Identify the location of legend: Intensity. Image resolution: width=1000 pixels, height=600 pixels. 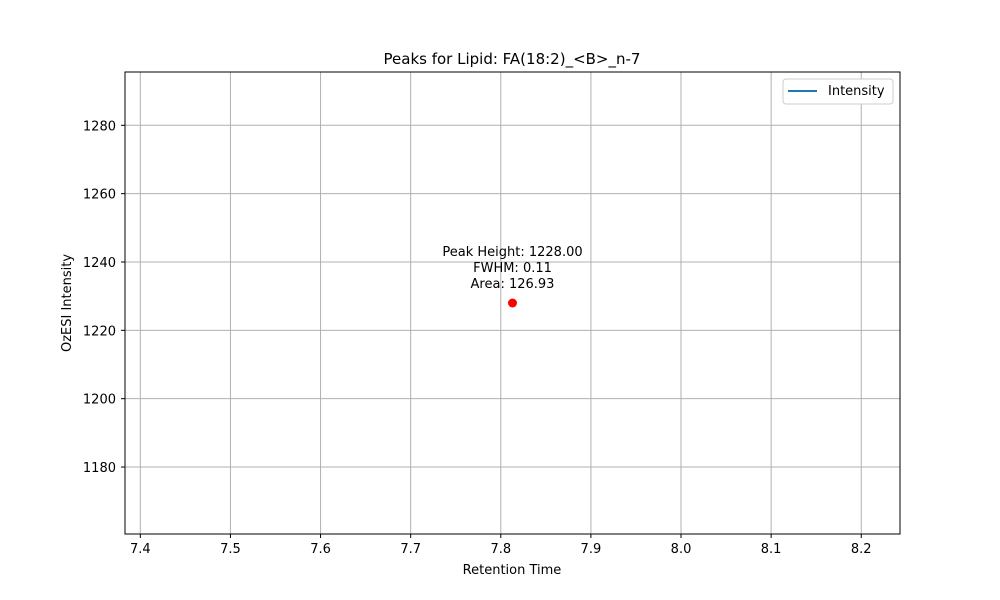
(838, 91).